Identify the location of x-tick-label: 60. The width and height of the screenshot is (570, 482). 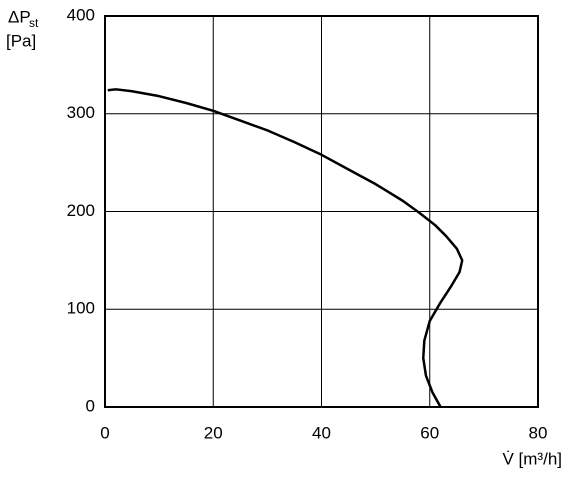
(429, 432).